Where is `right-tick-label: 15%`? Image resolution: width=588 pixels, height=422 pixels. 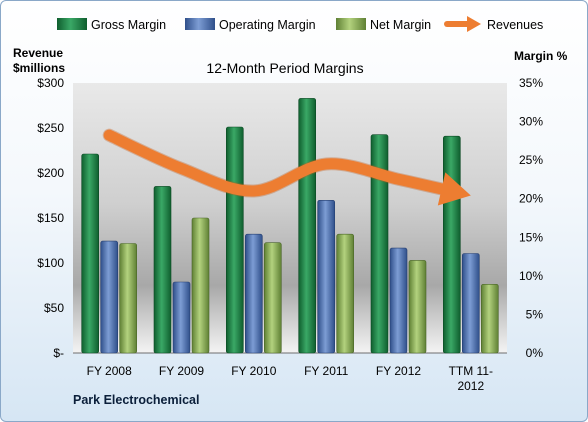
right-tick-label: 15% is located at coordinates (531, 237).